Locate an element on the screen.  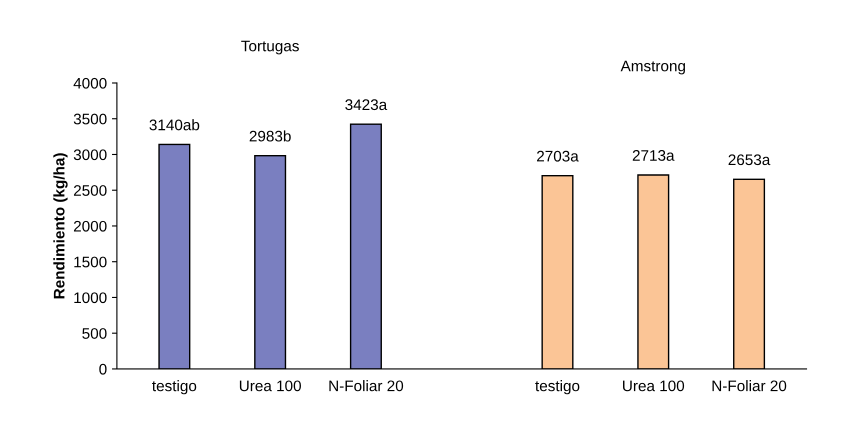
y-tick-label: 3000 is located at coordinates (90, 154).